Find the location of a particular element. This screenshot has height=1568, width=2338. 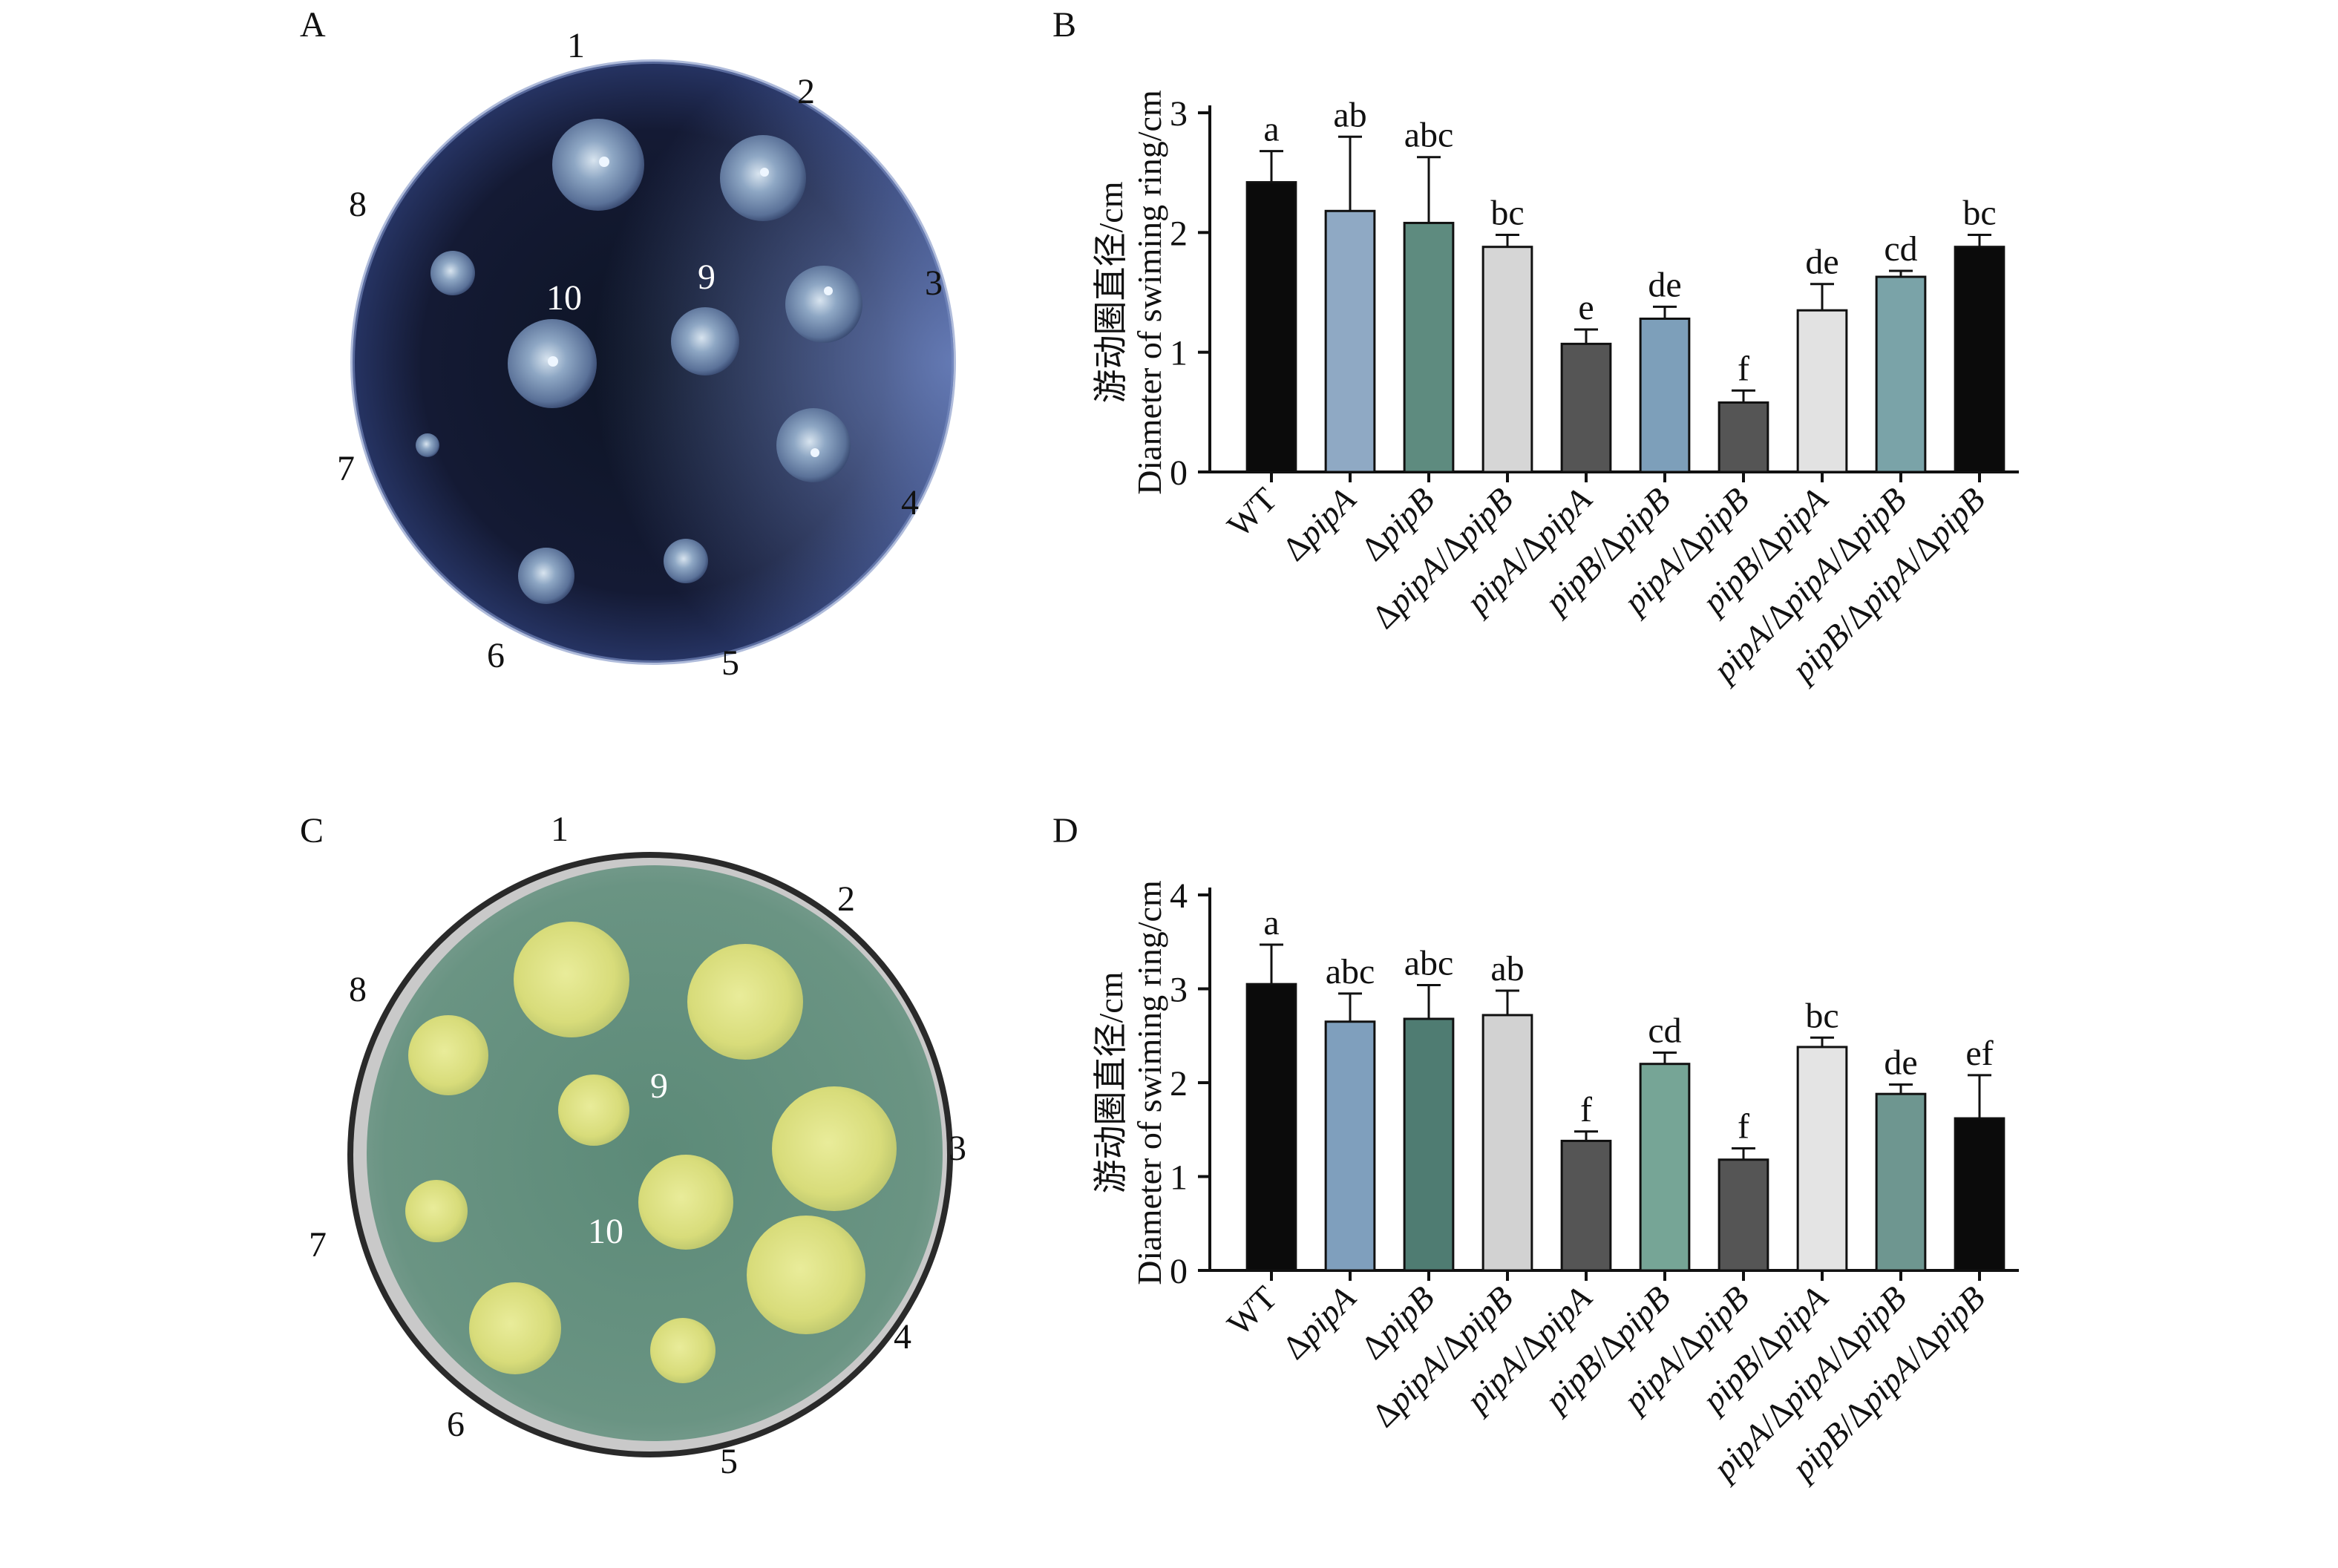

chart-b-y-tick-label: 0 is located at coordinates (1179, 473).